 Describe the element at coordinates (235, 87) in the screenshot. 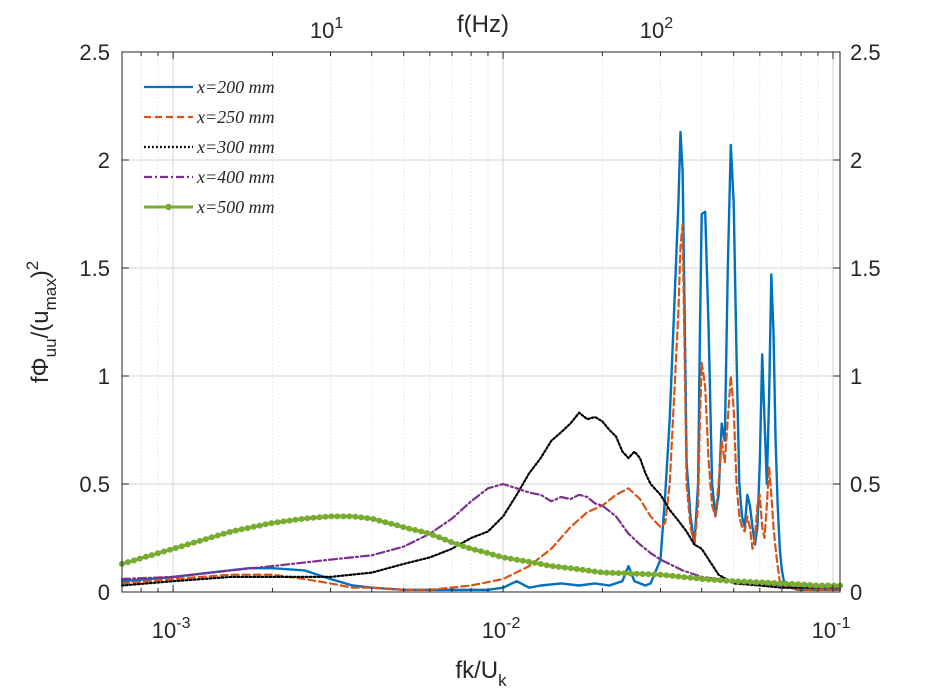

I see `legend-label-1: x=200 mm` at that location.